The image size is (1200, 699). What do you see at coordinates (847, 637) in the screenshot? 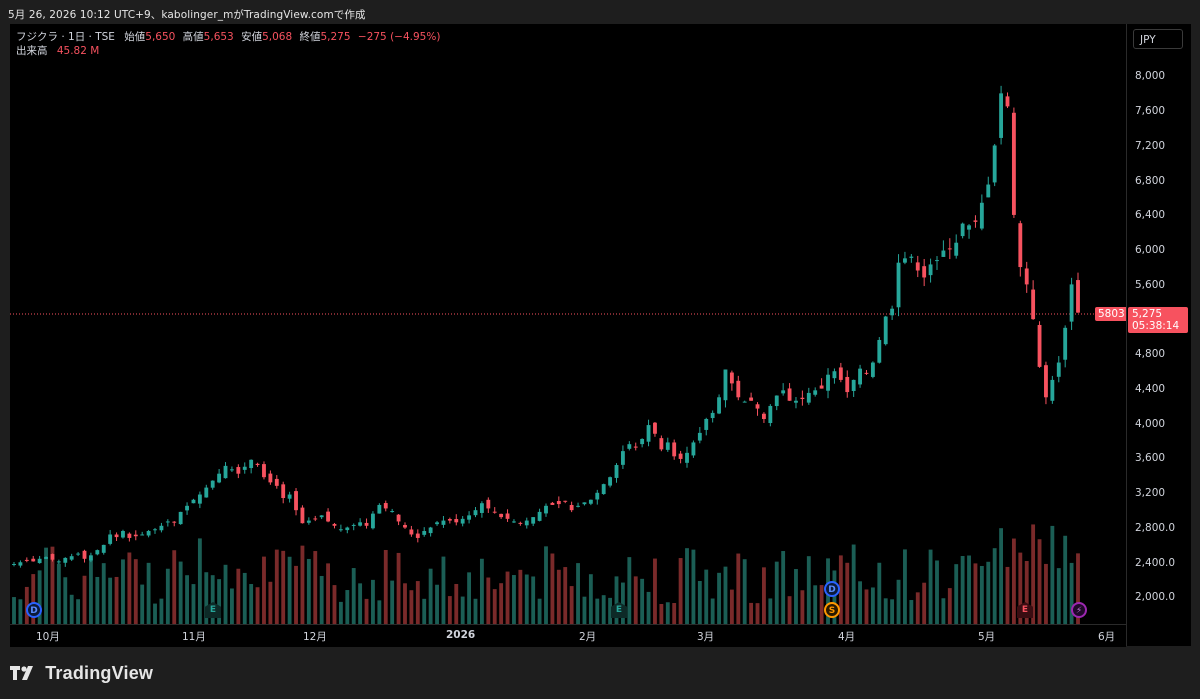
I see `time-axis-label: 4月` at bounding box center [847, 637].